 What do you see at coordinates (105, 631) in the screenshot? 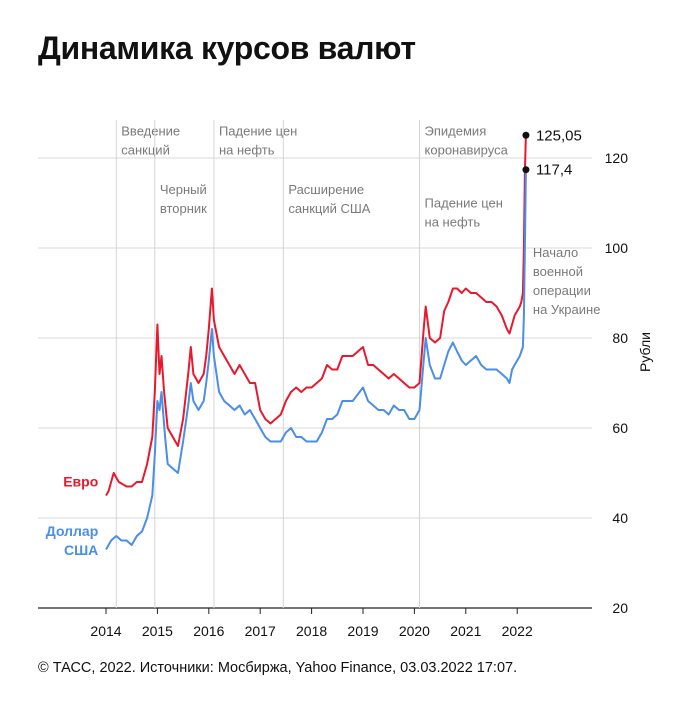
I see `x-tick-label: 2014` at bounding box center [105, 631].